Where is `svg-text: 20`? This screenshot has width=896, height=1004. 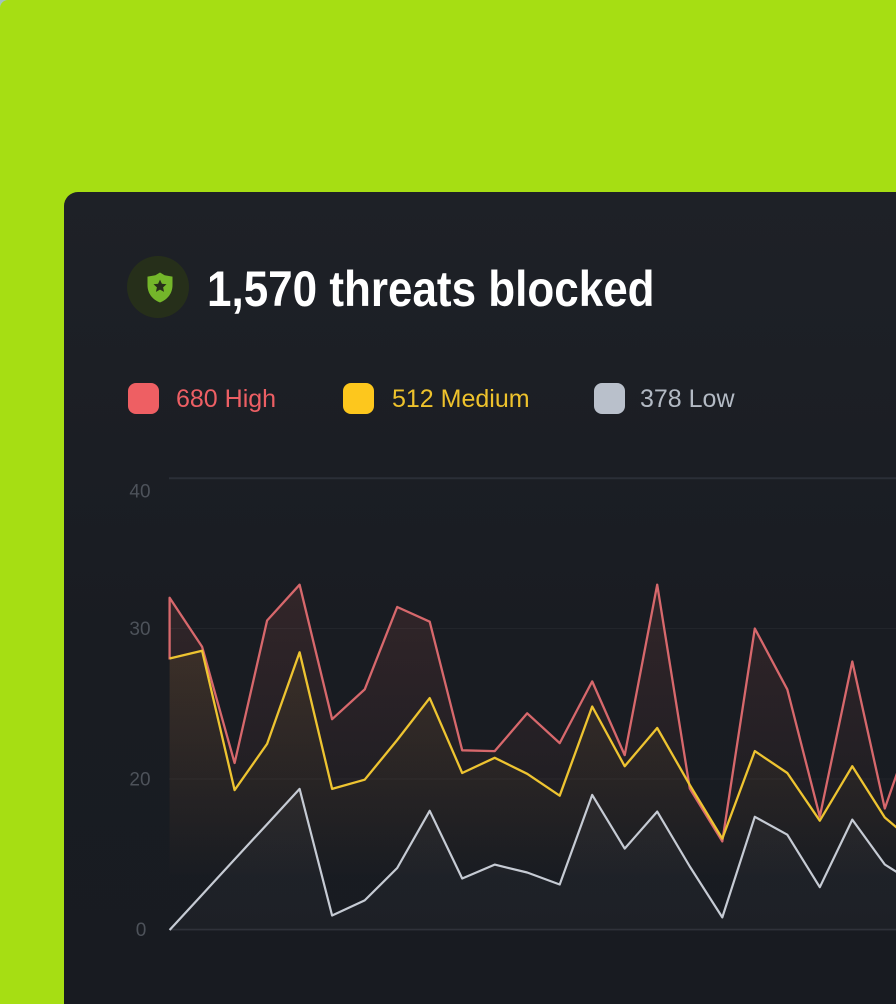
svg-text: 20 is located at coordinates (139, 780).